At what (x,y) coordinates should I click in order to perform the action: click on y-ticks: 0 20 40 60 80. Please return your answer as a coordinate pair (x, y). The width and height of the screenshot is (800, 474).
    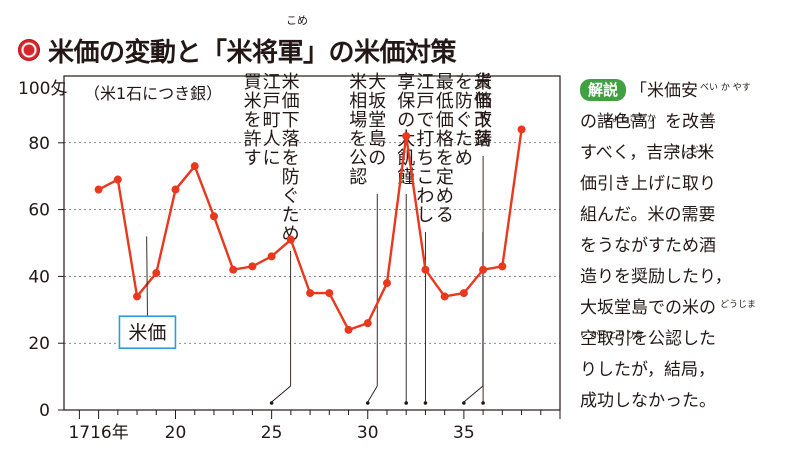
    Looking at the image, I should click on (46, 277).